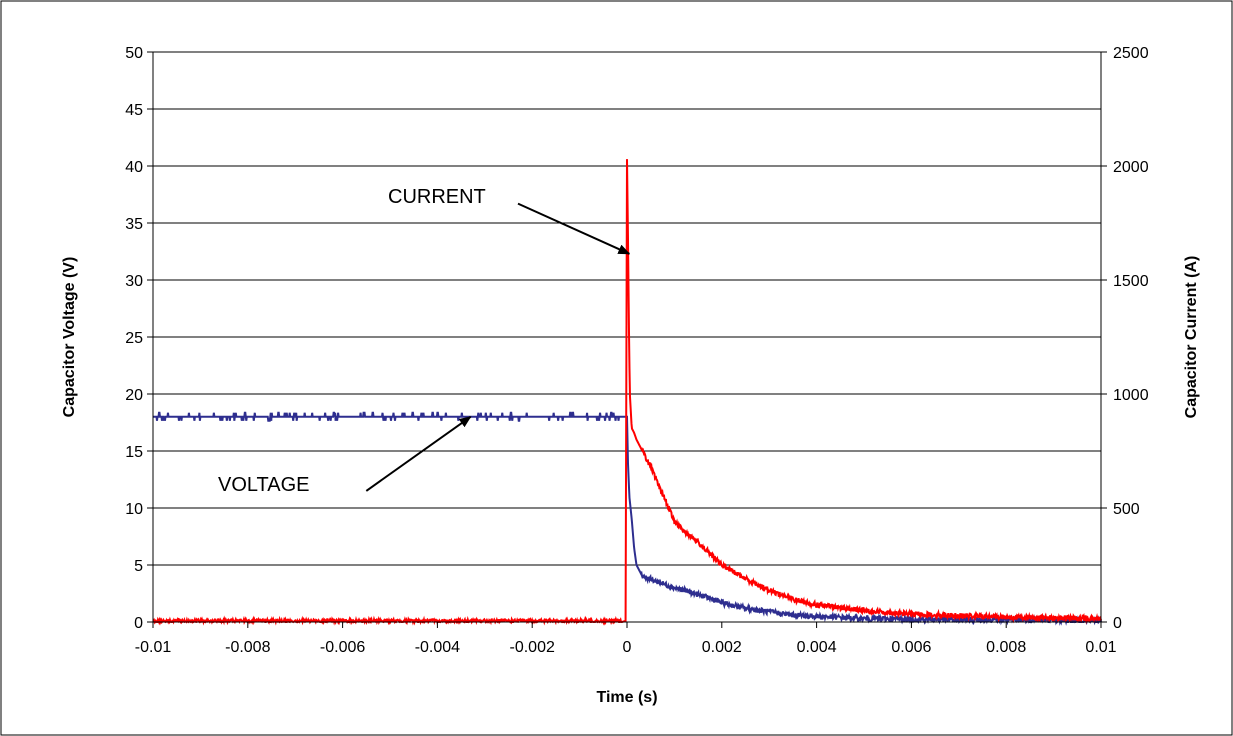 The width and height of the screenshot is (1233, 736). What do you see at coordinates (418, 453) in the screenshot?
I see `voltage-annotation-arrow` at bounding box center [418, 453].